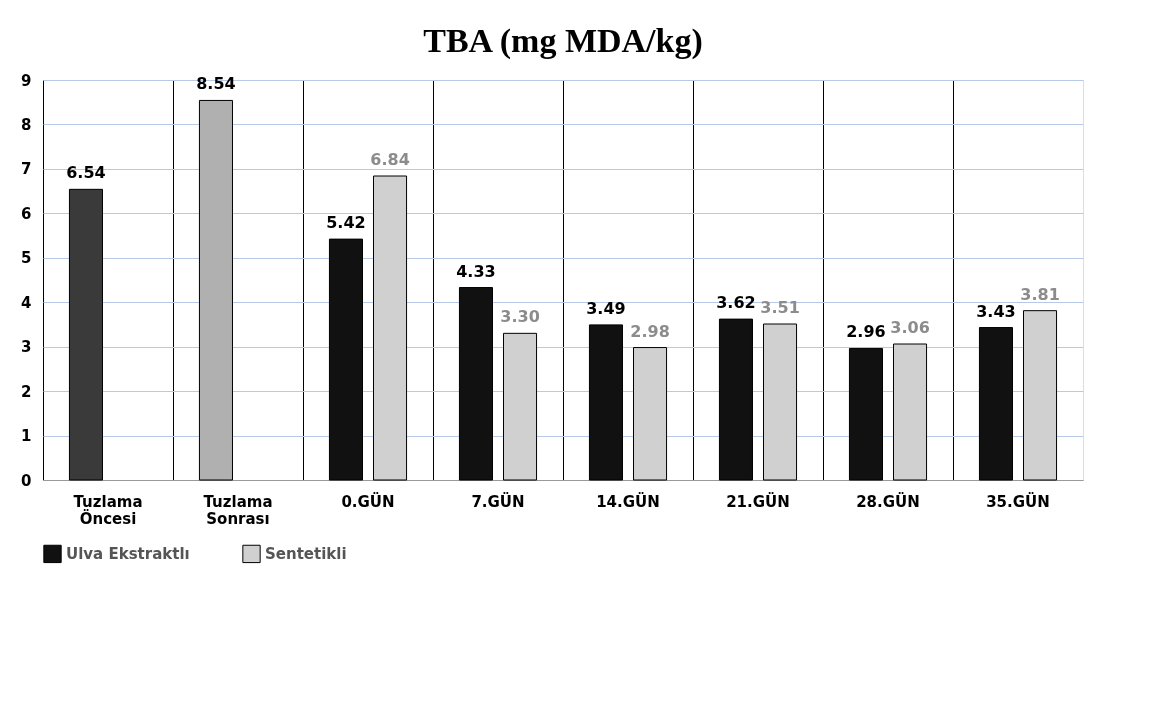 This screenshot has width=1161, height=709. Describe the element at coordinates (606, 308) in the screenshot. I see `data-label: 3.49` at that location.